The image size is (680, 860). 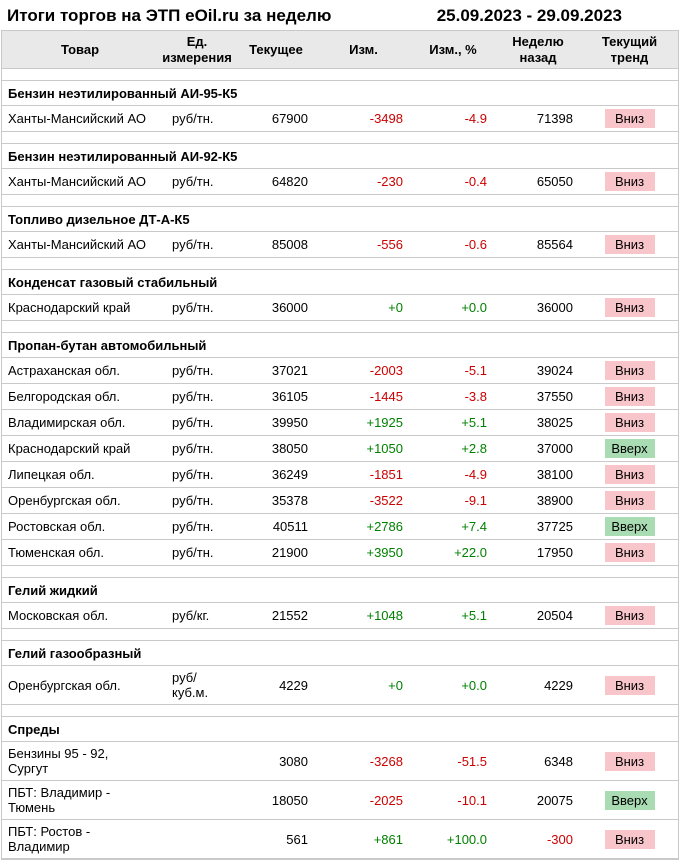 What do you see at coordinates (340, 345) in the screenshot?
I see `section-title-row: Пропан-бутан автомобильный` at bounding box center [340, 345].